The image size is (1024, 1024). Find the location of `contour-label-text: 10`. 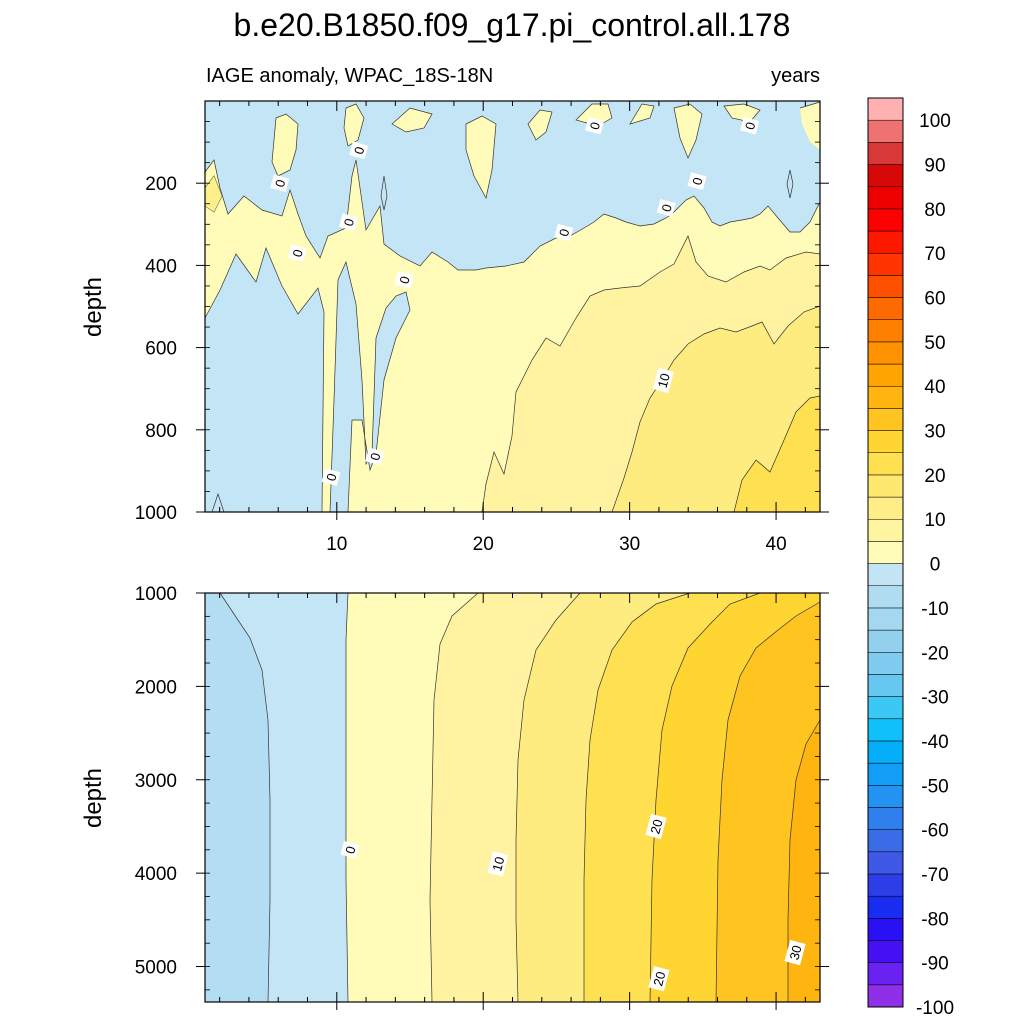

contour-label-text: 10 is located at coordinates (498, 864).